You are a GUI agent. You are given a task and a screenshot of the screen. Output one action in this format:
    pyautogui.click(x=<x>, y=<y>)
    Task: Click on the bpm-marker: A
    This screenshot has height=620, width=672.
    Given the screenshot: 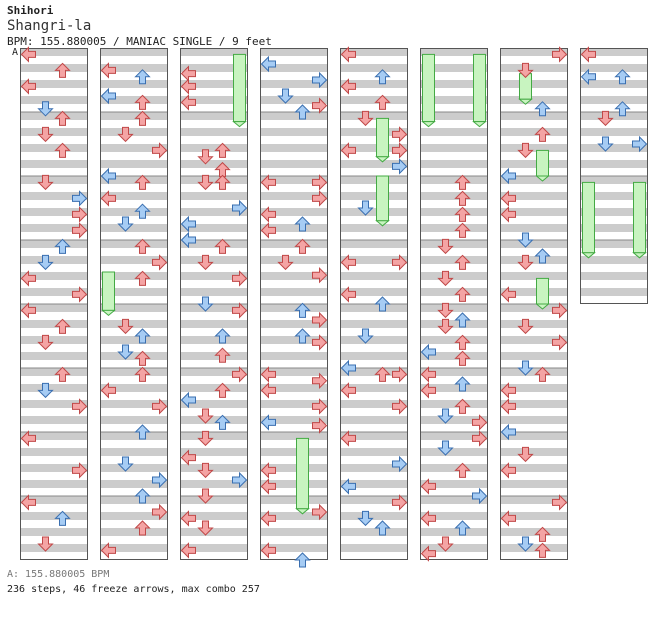 What is the action you would take?
    pyautogui.click(x=15, y=52)
    